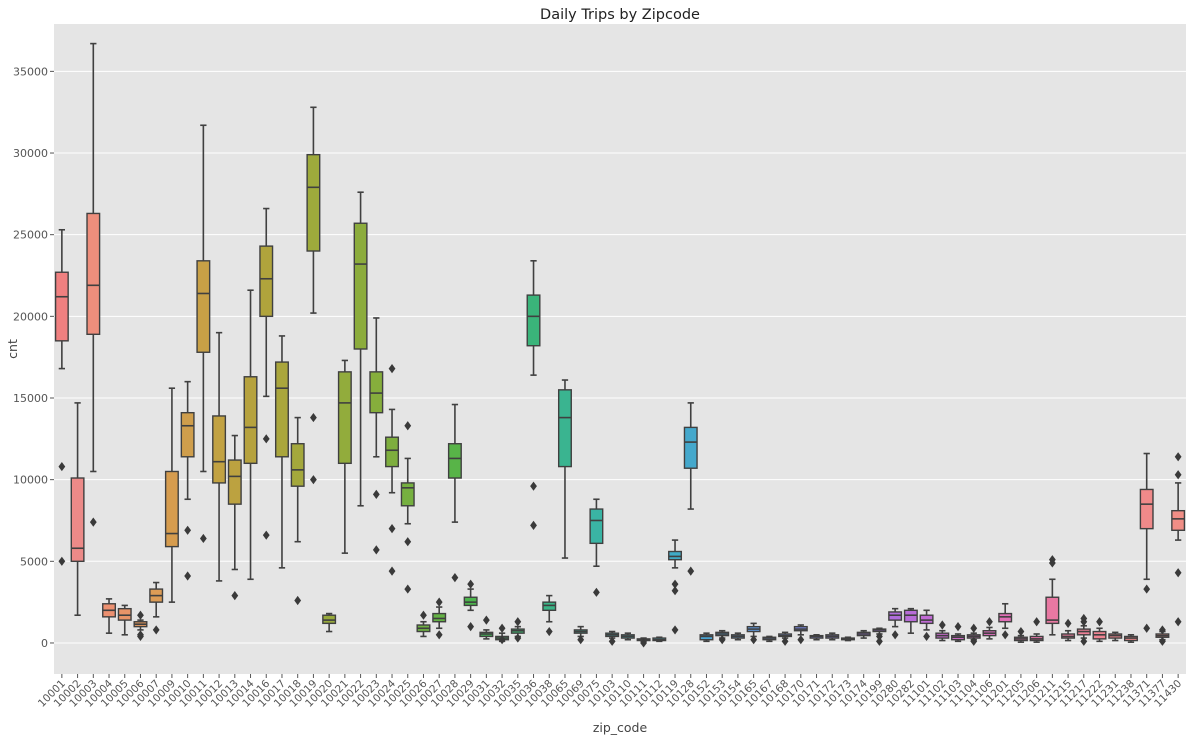  What do you see at coordinates (620, 15) in the screenshot?
I see `chart-title: Daily Trips by Zipcode` at bounding box center [620, 15].